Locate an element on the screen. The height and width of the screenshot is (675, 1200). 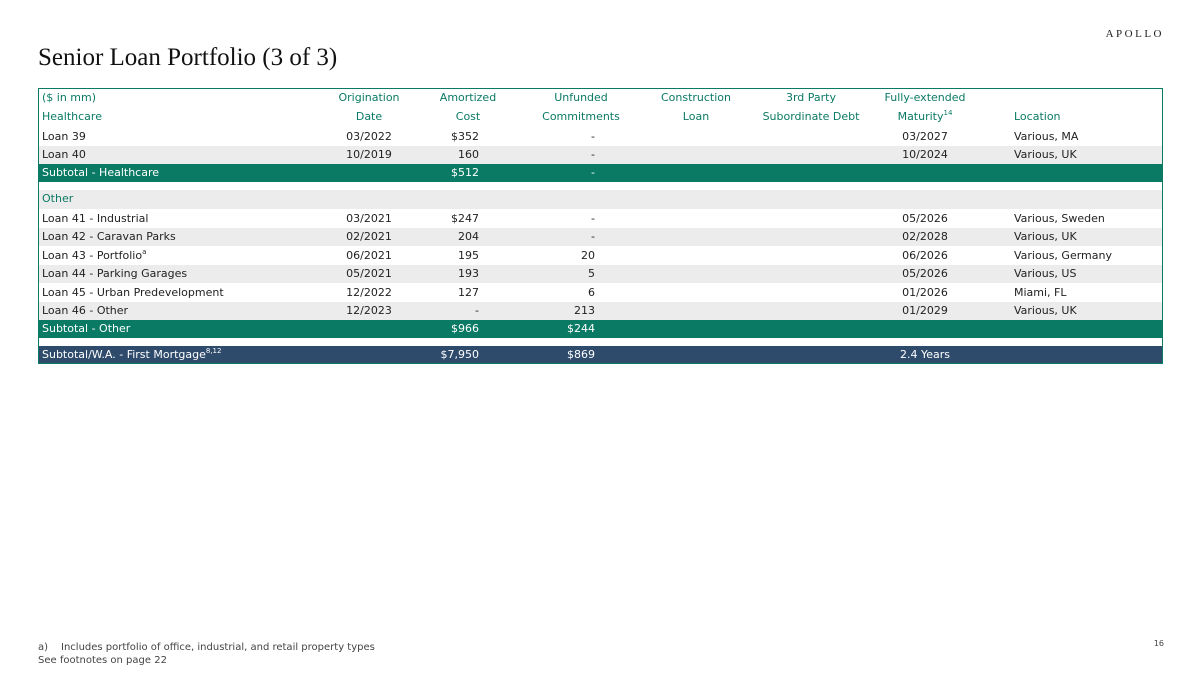
cell: Various, Sweden is located at coordinates (1059, 219).